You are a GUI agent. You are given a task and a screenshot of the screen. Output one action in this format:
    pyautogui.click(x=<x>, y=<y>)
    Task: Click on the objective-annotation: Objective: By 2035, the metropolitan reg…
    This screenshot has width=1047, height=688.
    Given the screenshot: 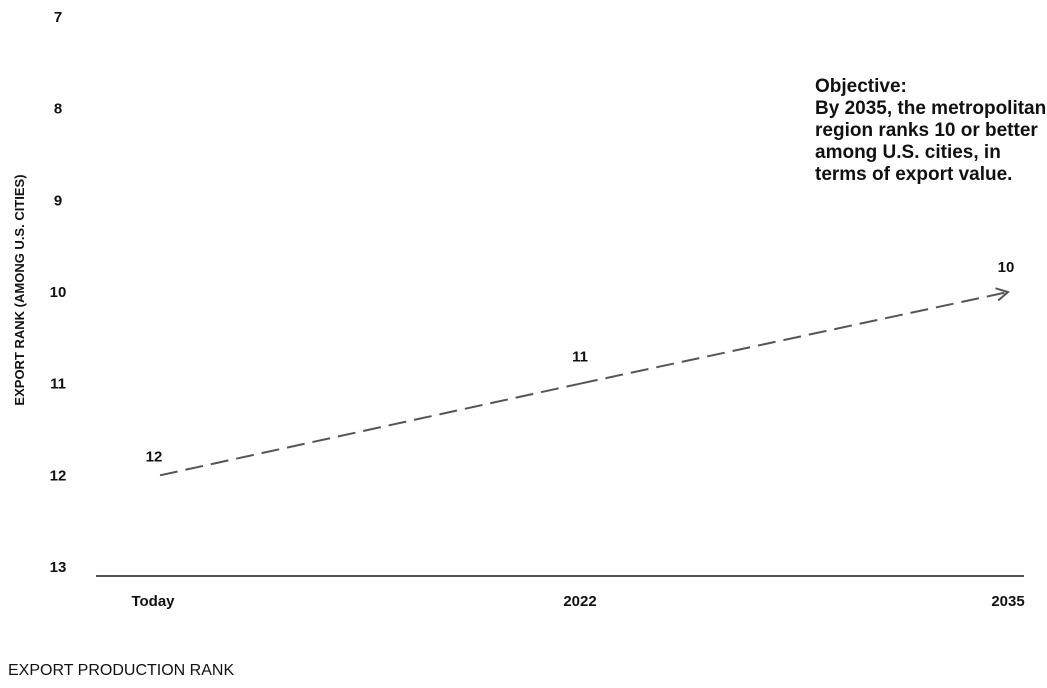 What is the action you would take?
    pyautogui.click(x=931, y=131)
    